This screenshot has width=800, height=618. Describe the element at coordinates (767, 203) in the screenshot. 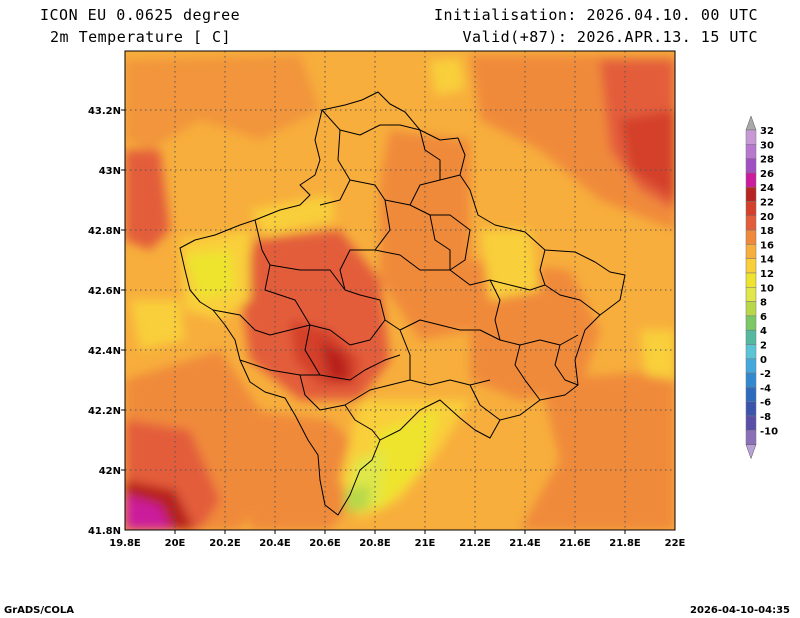

I see `legend-label: 22` at that location.